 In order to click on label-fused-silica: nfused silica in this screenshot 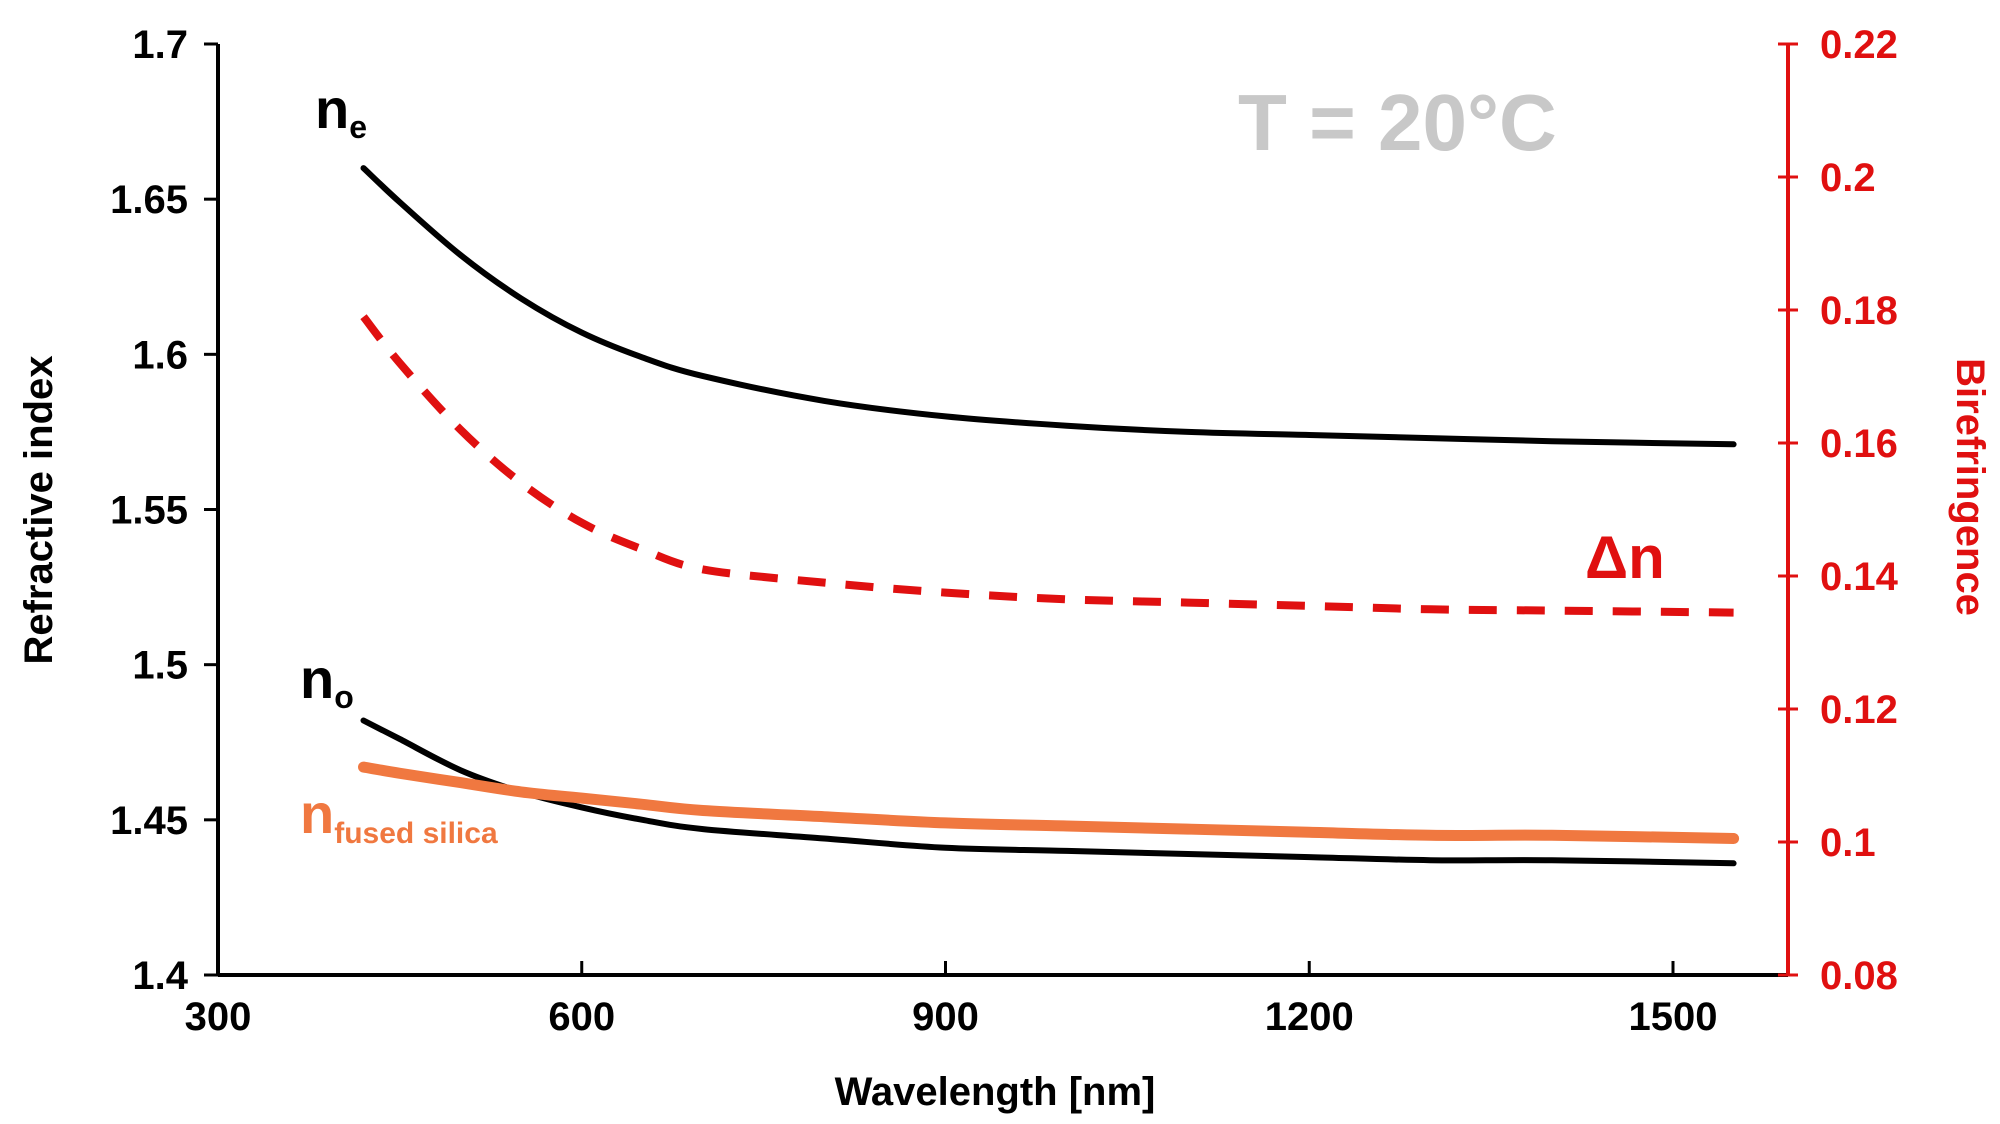, I will do `click(399, 816)`.